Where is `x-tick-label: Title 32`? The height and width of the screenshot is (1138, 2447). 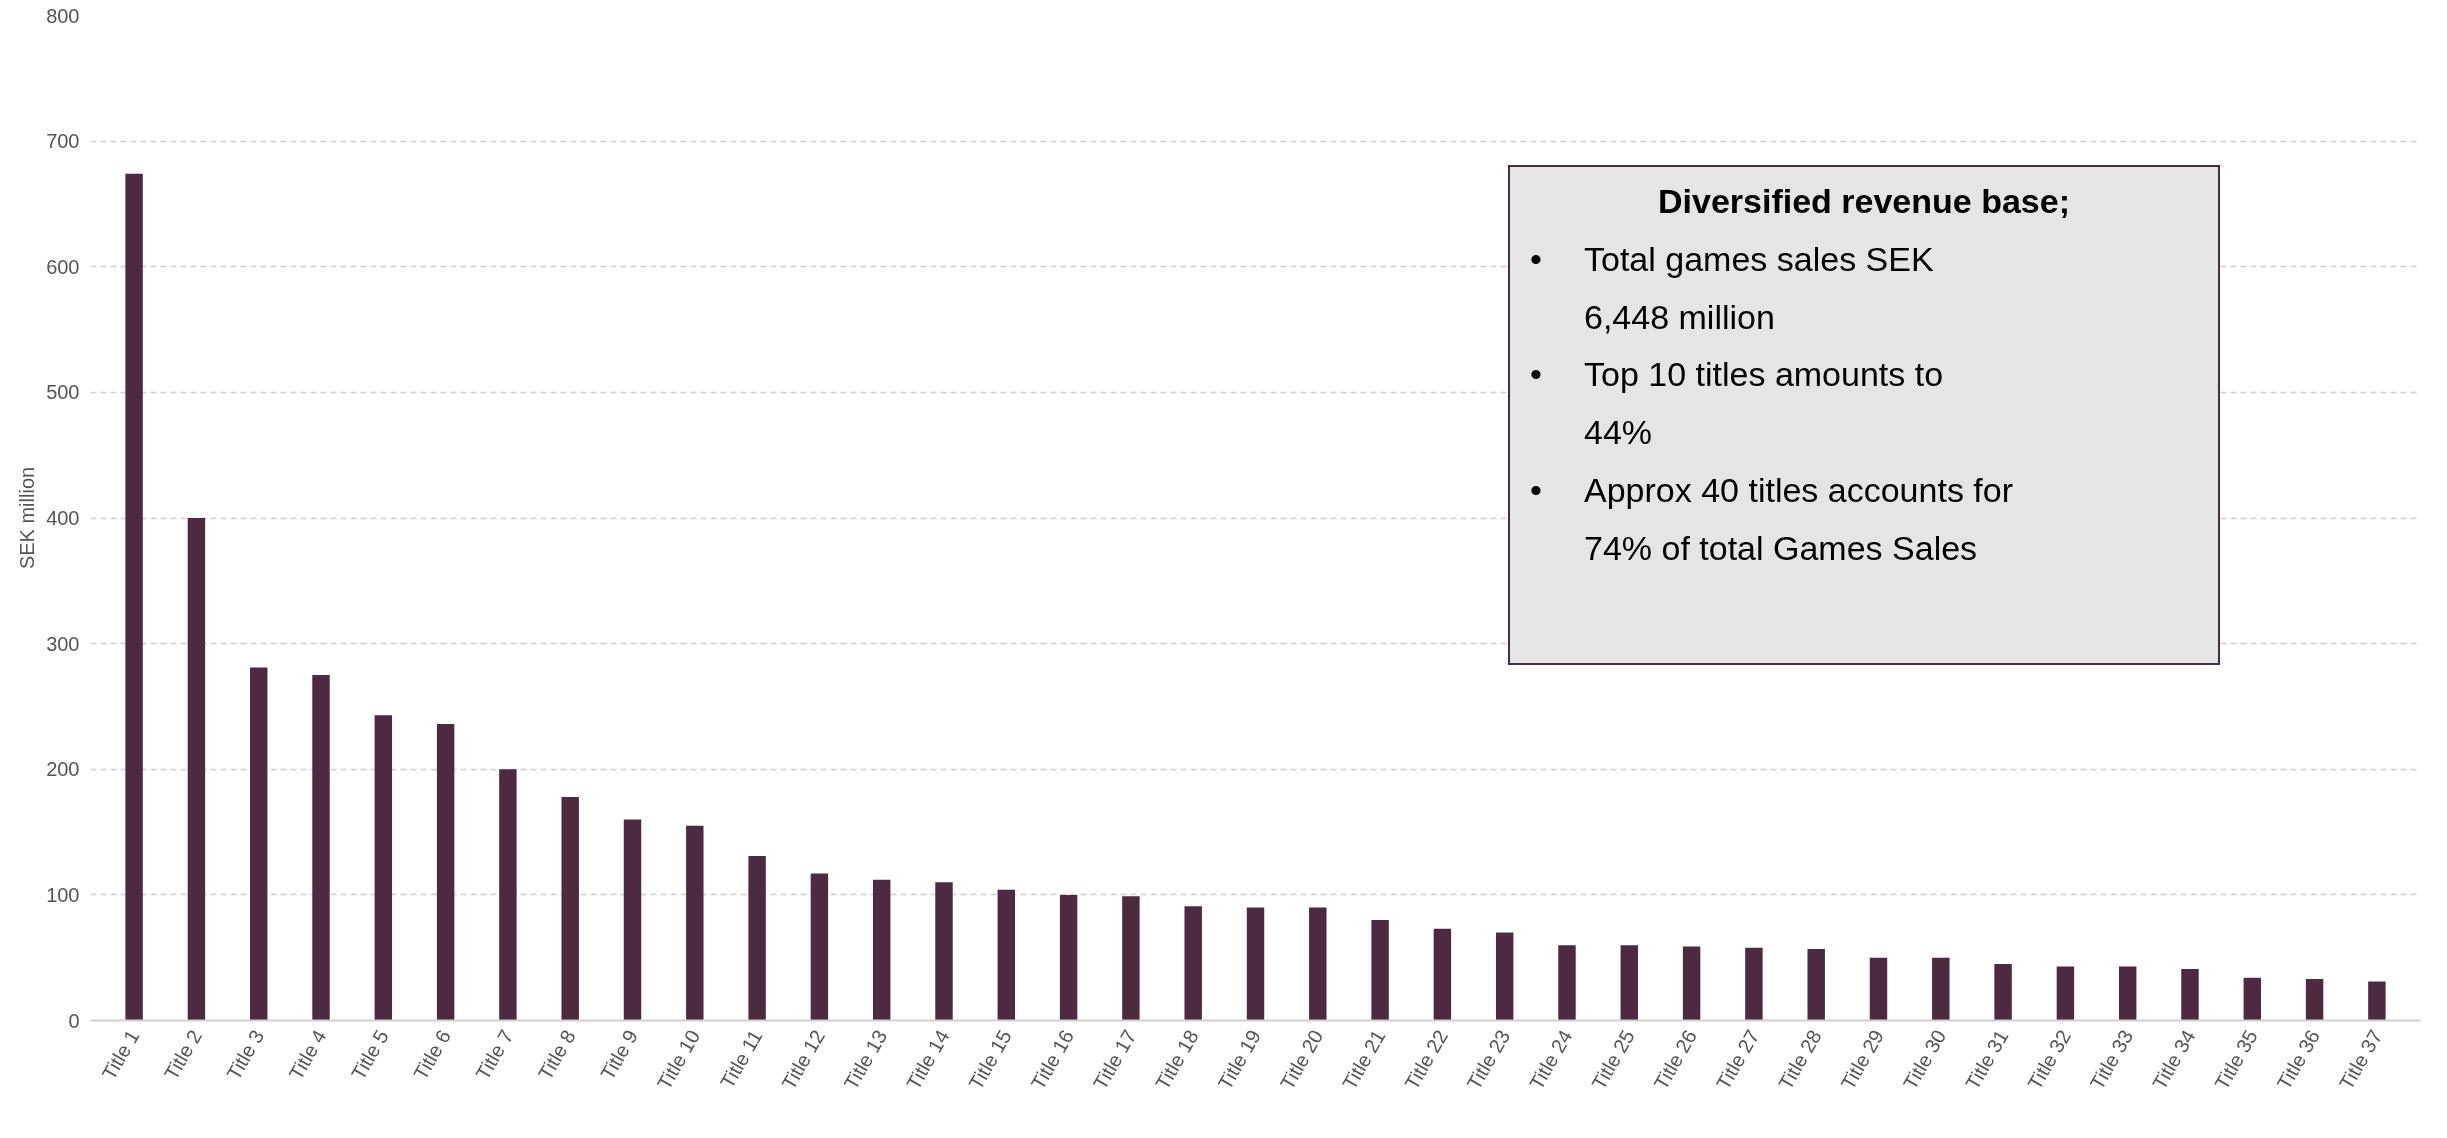
x-tick-label: Title 32 is located at coordinates (2049, 1060).